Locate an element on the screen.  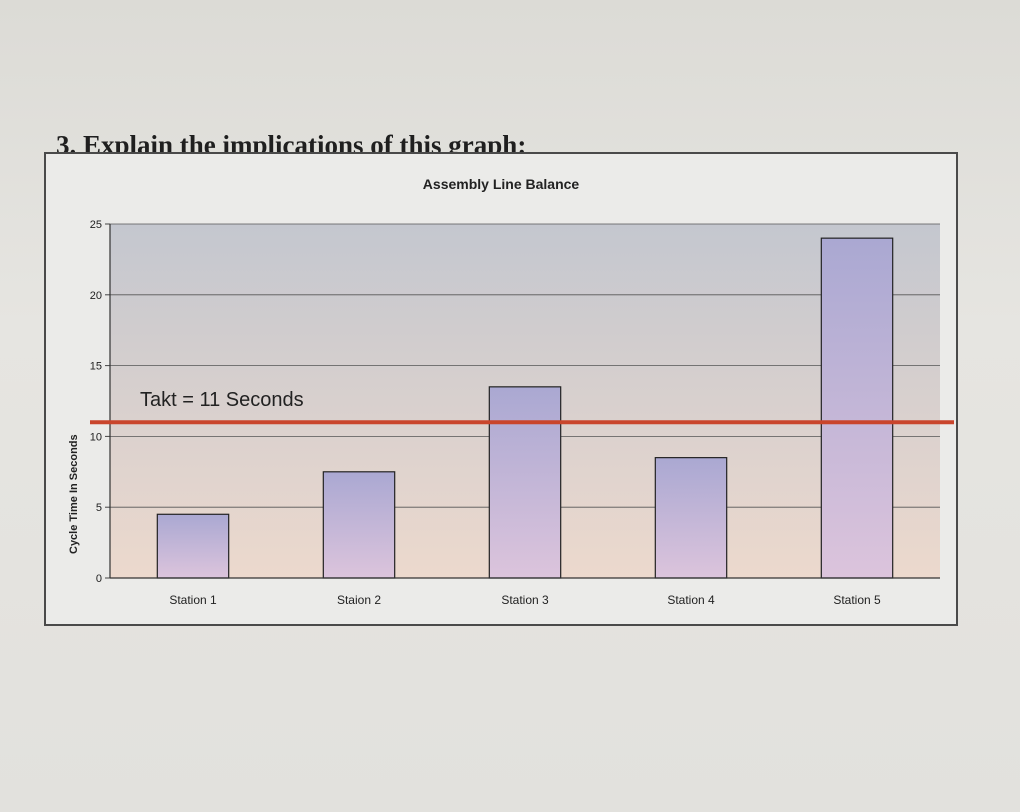
x-tick-label: Station 1 is located at coordinates (193, 600).